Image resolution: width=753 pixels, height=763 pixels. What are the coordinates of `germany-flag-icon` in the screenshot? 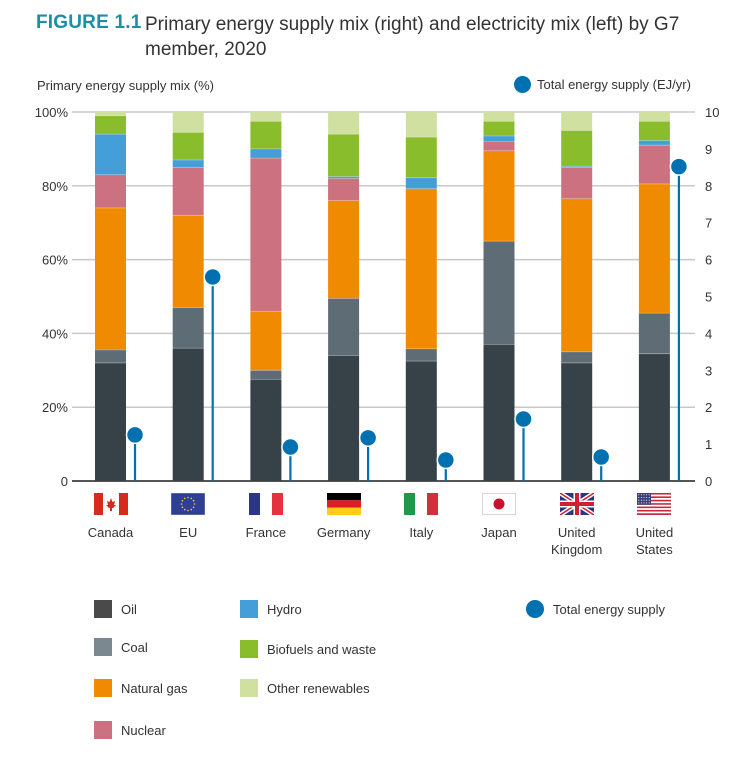 It's located at (343, 504).